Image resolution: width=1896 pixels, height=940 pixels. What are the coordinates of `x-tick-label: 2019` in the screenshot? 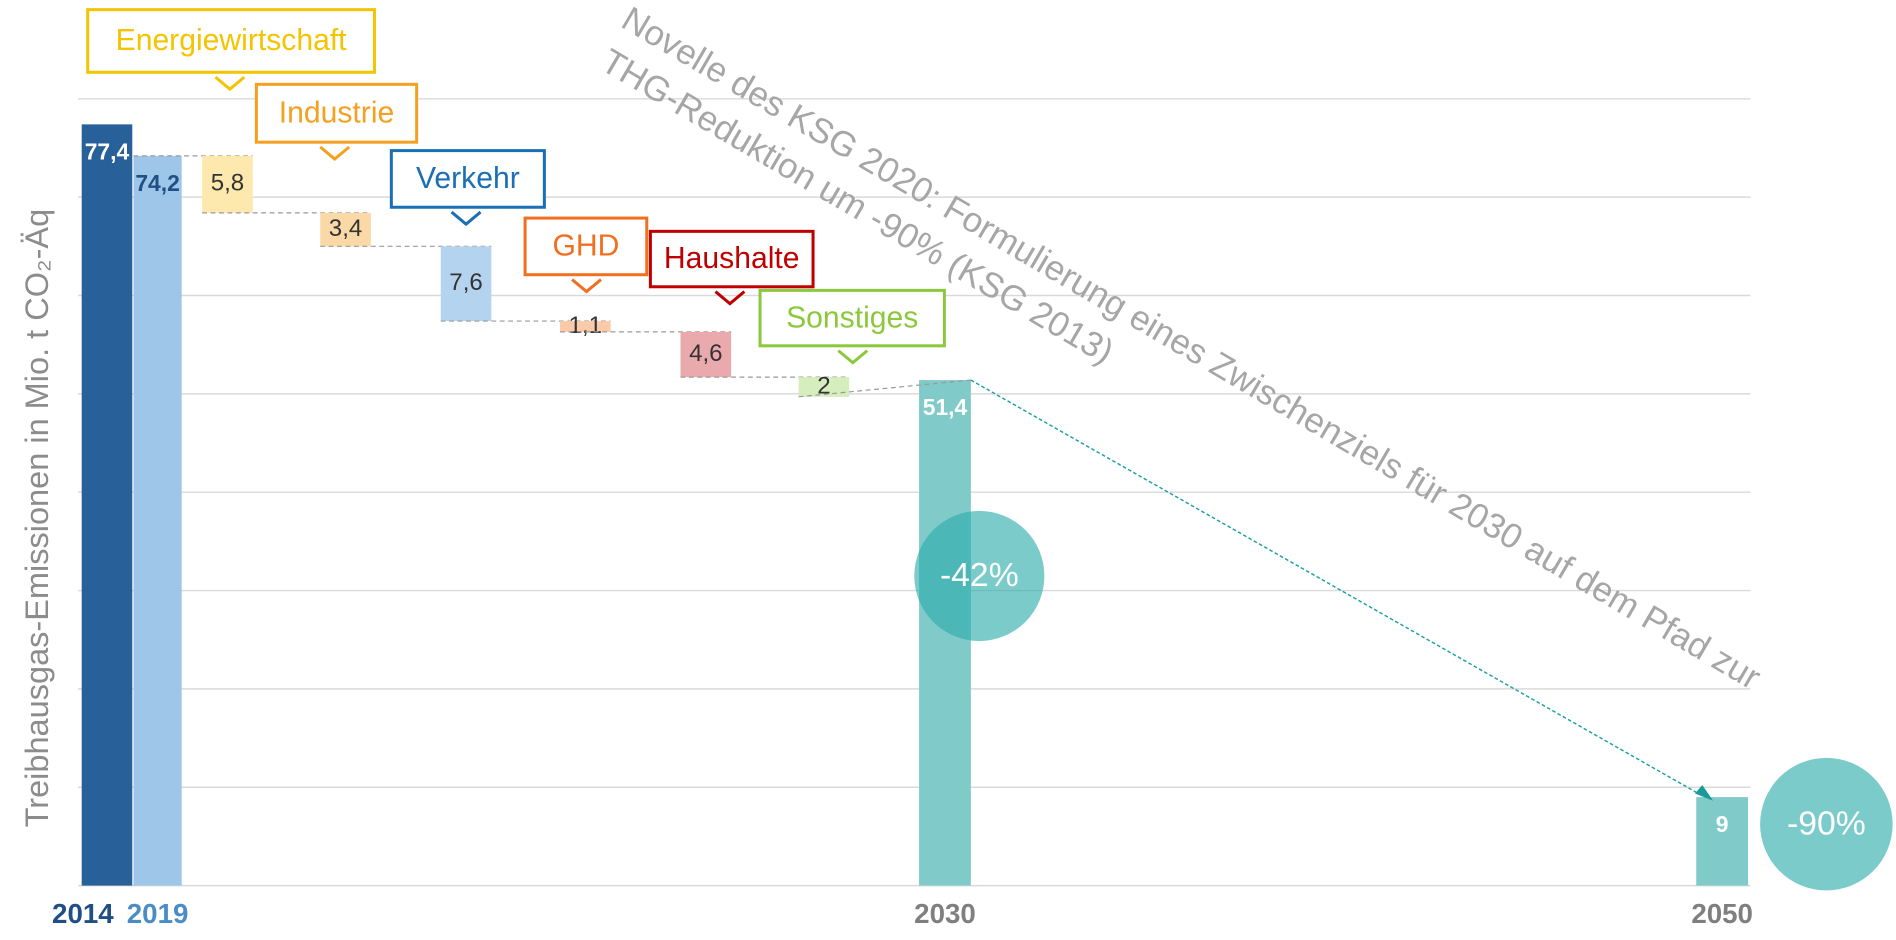 It's located at (158, 913).